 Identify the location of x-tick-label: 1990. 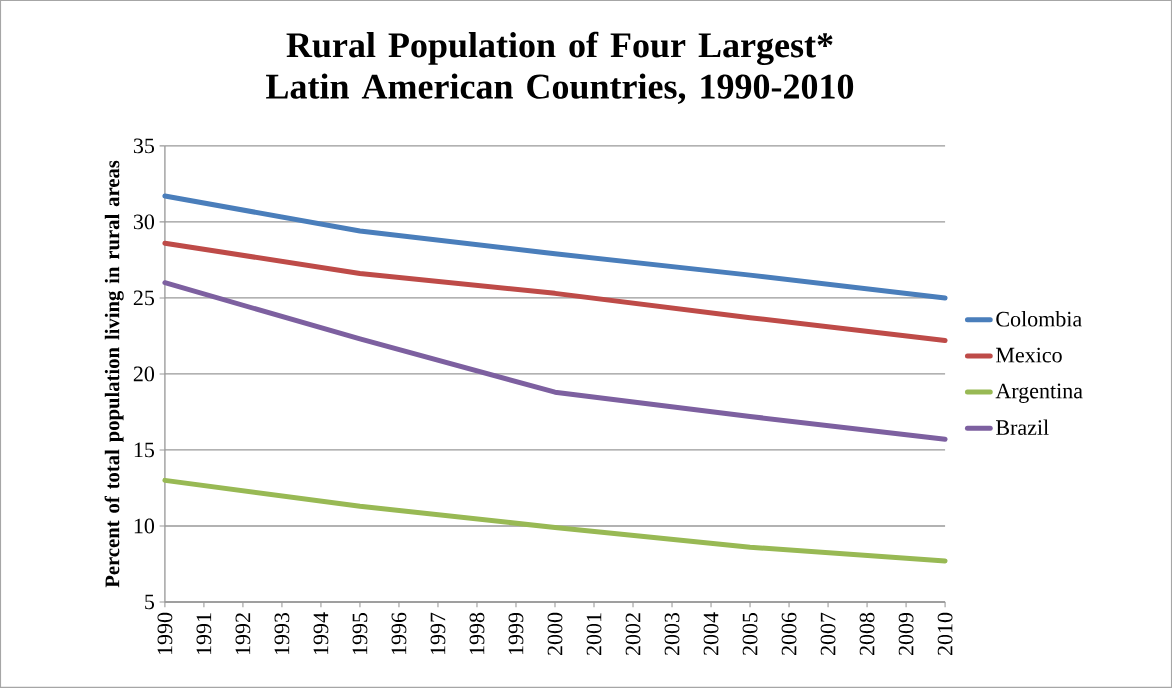
(165, 633).